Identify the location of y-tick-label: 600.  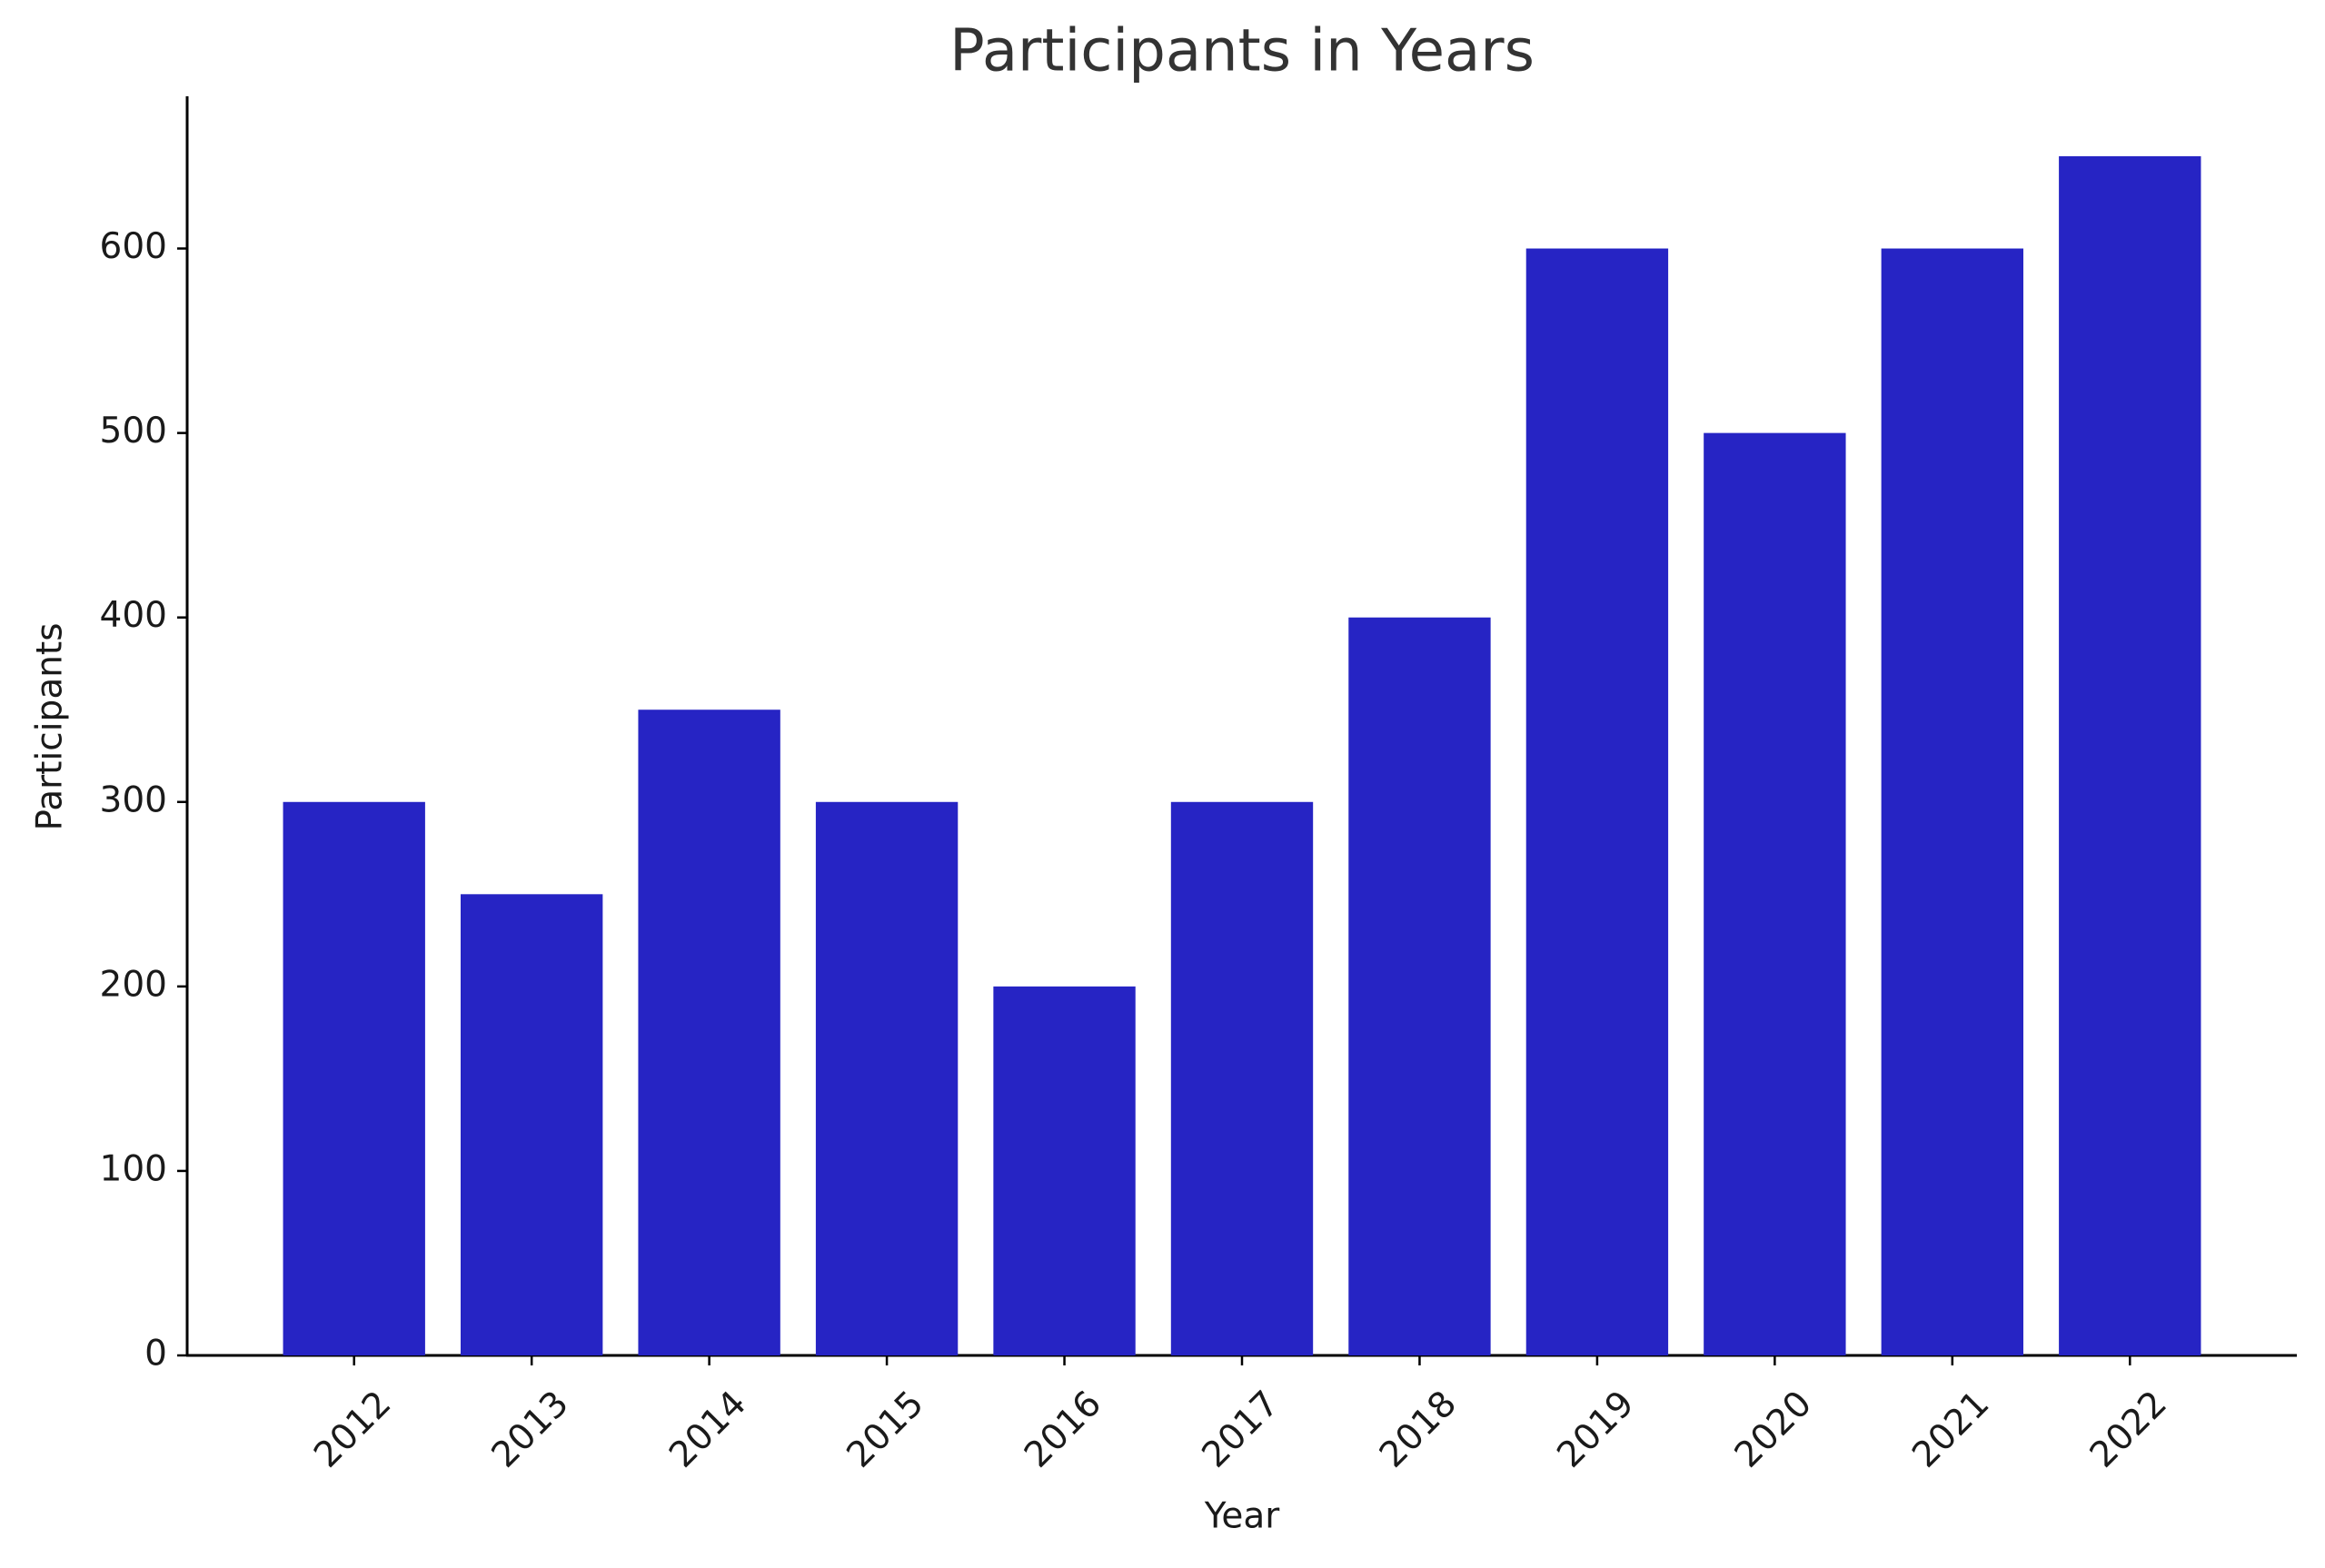
(133, 246).